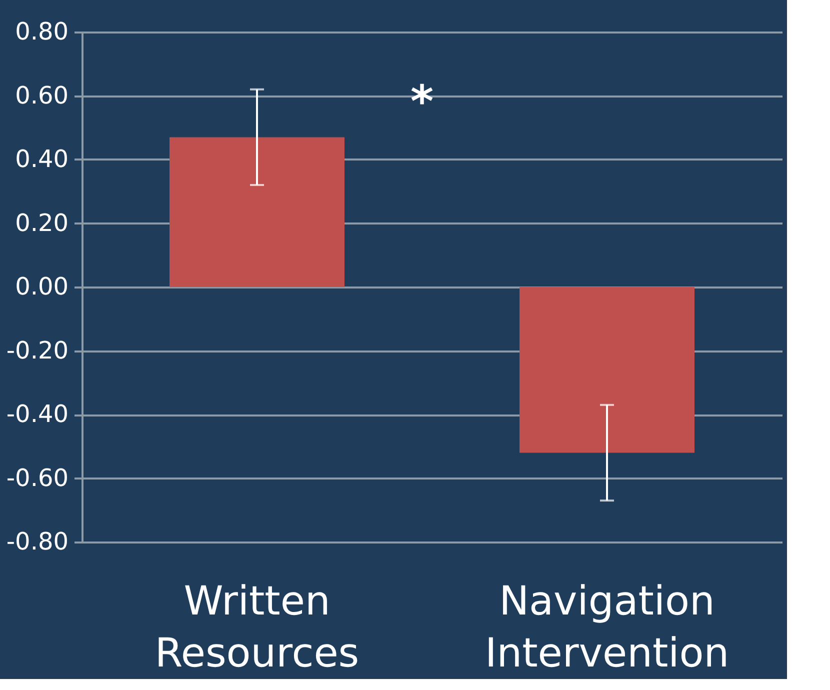  What do you see at coordinates (41, 159) in the screenshot?
I see `y-tick-label: 0.40` at bounding box center [41, 159].